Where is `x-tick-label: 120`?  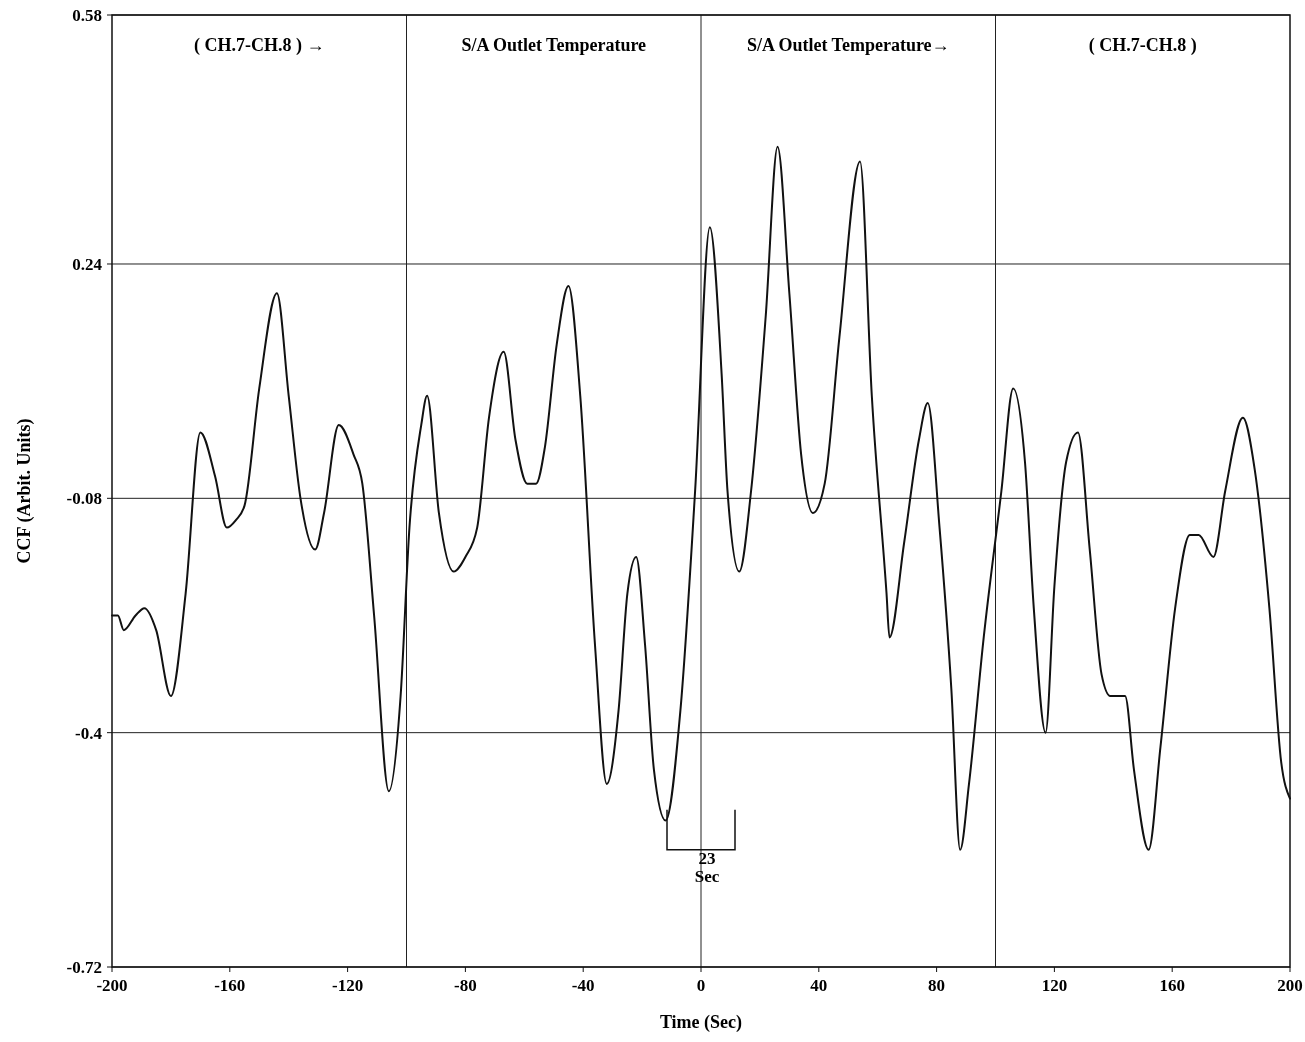
x-tick-label: 120 is located at coordinates (1054, 985).